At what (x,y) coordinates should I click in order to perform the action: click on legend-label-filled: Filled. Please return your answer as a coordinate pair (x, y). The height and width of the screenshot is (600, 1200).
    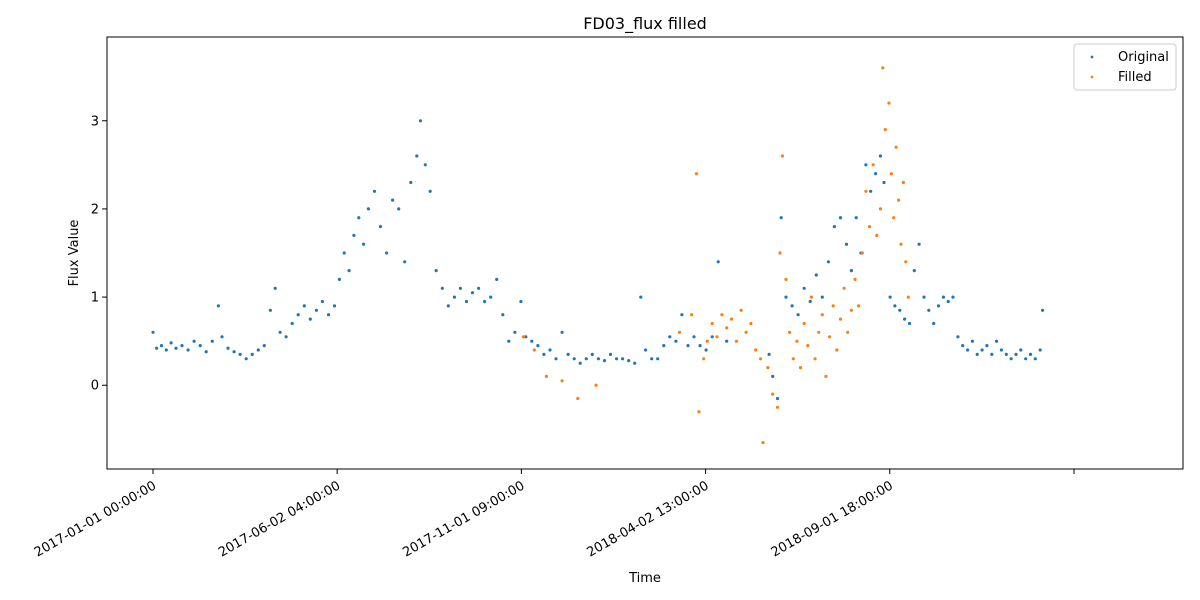
    Looking at the image, I should click on (1135, 77).